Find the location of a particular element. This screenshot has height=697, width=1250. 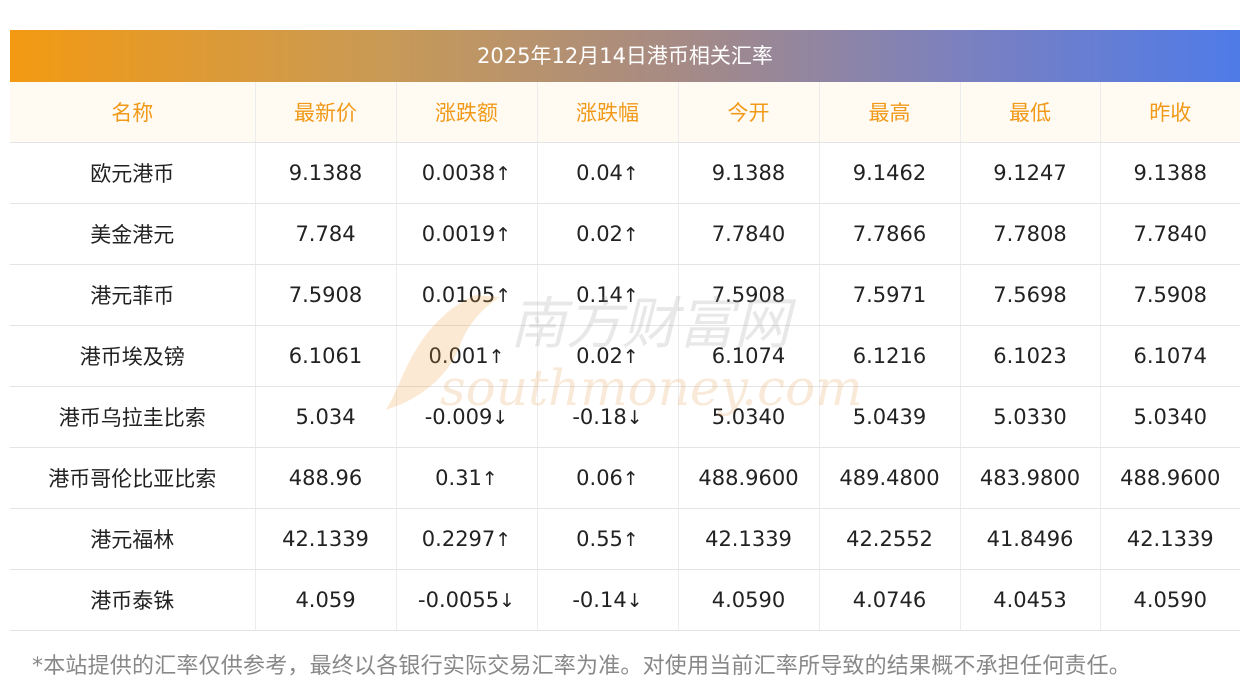

cell-low: 6.1023 is located at coordinates (1030, 356).